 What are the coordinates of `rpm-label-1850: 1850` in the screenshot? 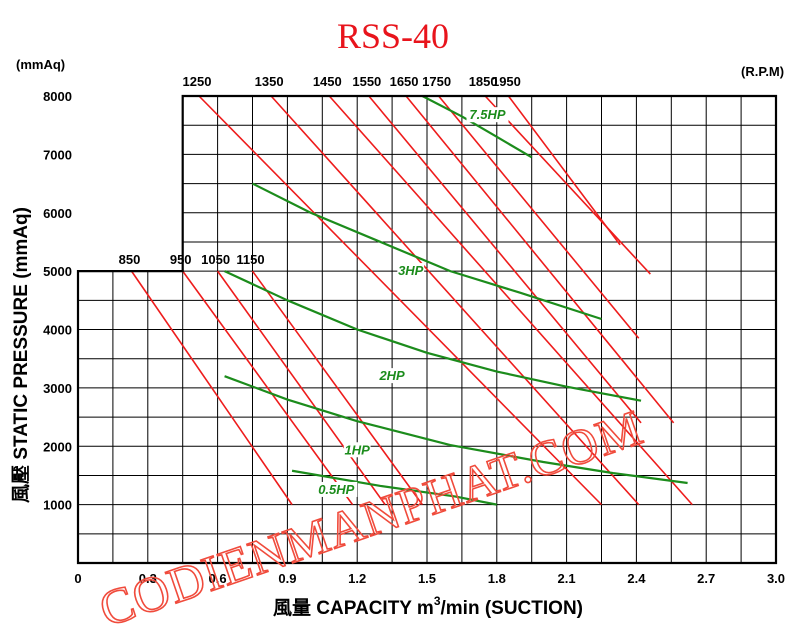 It's located at (483, 81).